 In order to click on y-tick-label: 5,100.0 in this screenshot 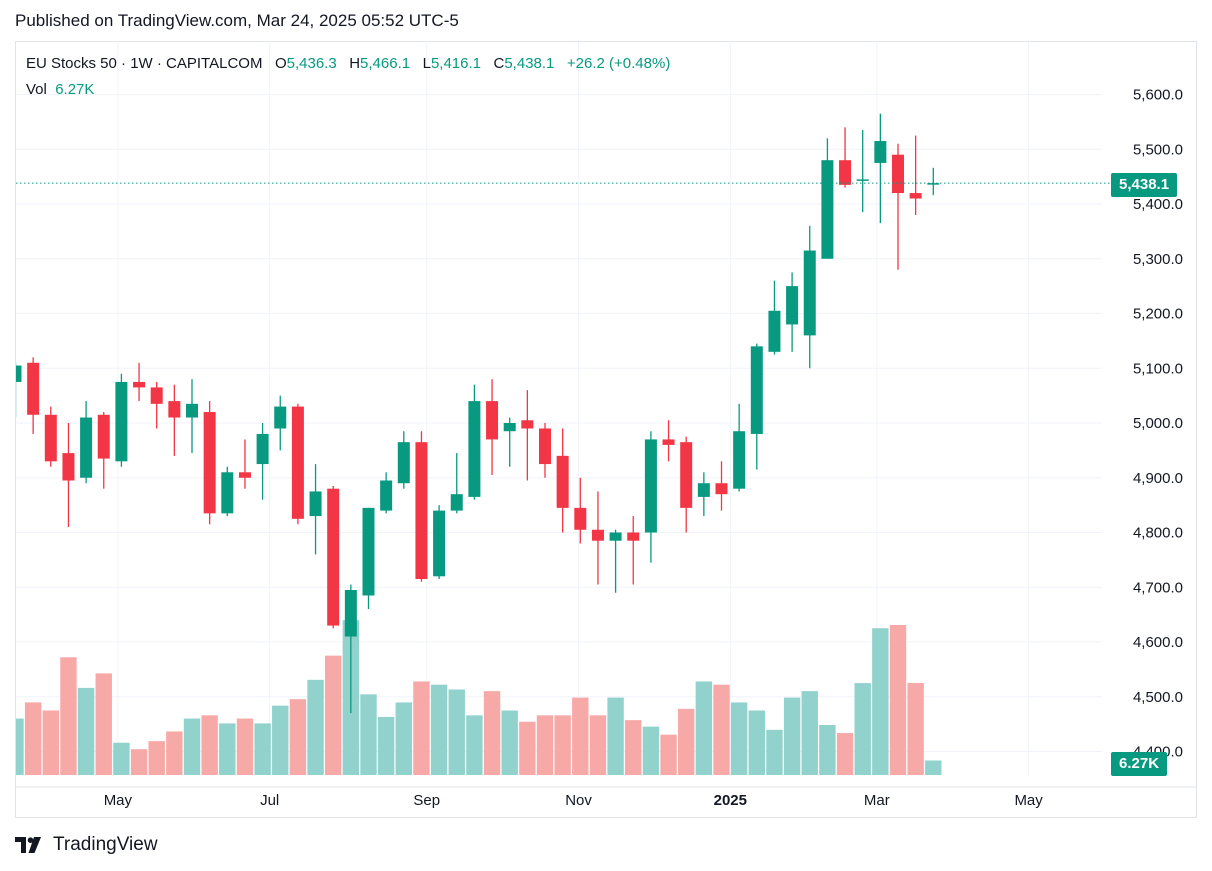, I will do `click(1158, 368)`.